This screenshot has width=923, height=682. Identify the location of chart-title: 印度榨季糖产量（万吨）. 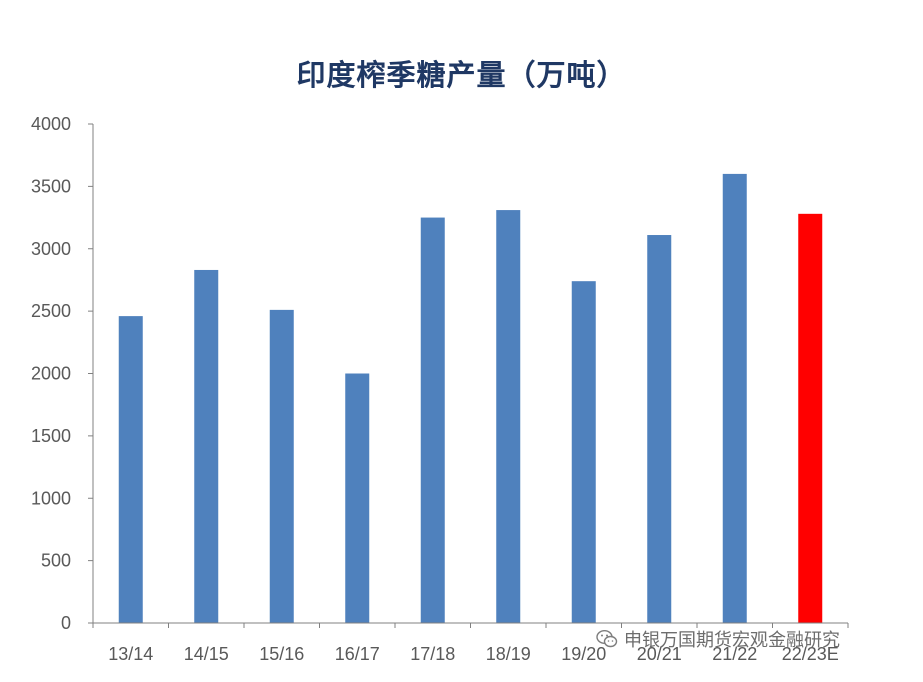
(461, 75).